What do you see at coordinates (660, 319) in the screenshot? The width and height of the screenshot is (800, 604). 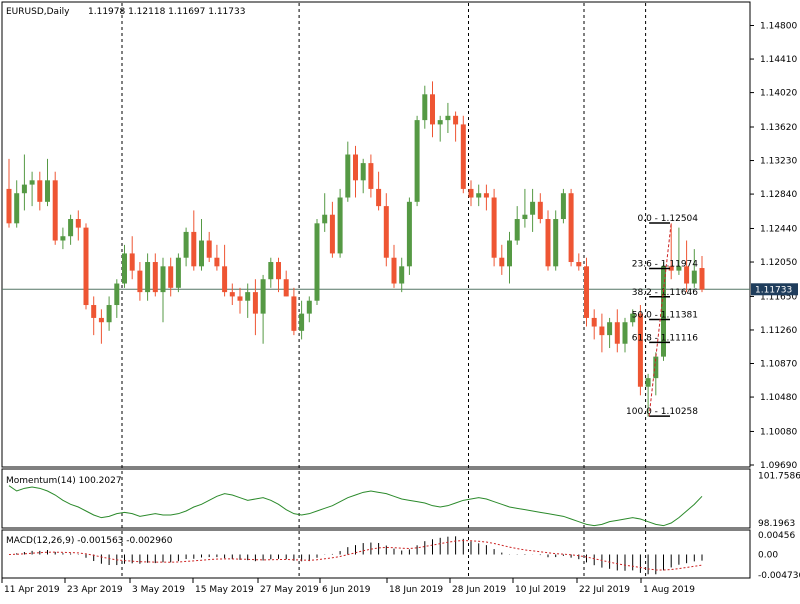 I see `fib-trend-line` at bounding box center [660, 319].